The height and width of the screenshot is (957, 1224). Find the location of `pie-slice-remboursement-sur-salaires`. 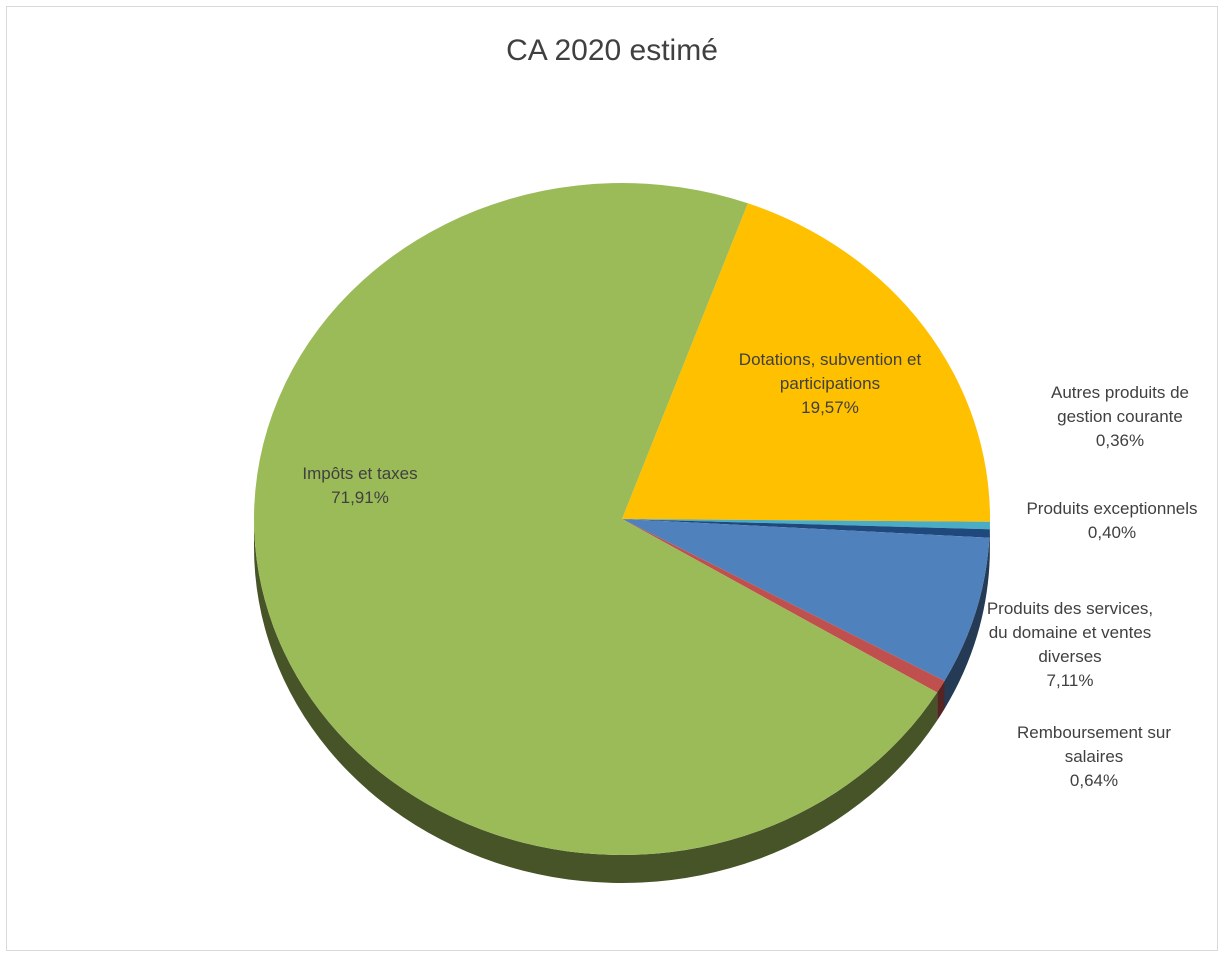

pie-slice-remboursement-sur-salaires is located at coordinates (783, 606).